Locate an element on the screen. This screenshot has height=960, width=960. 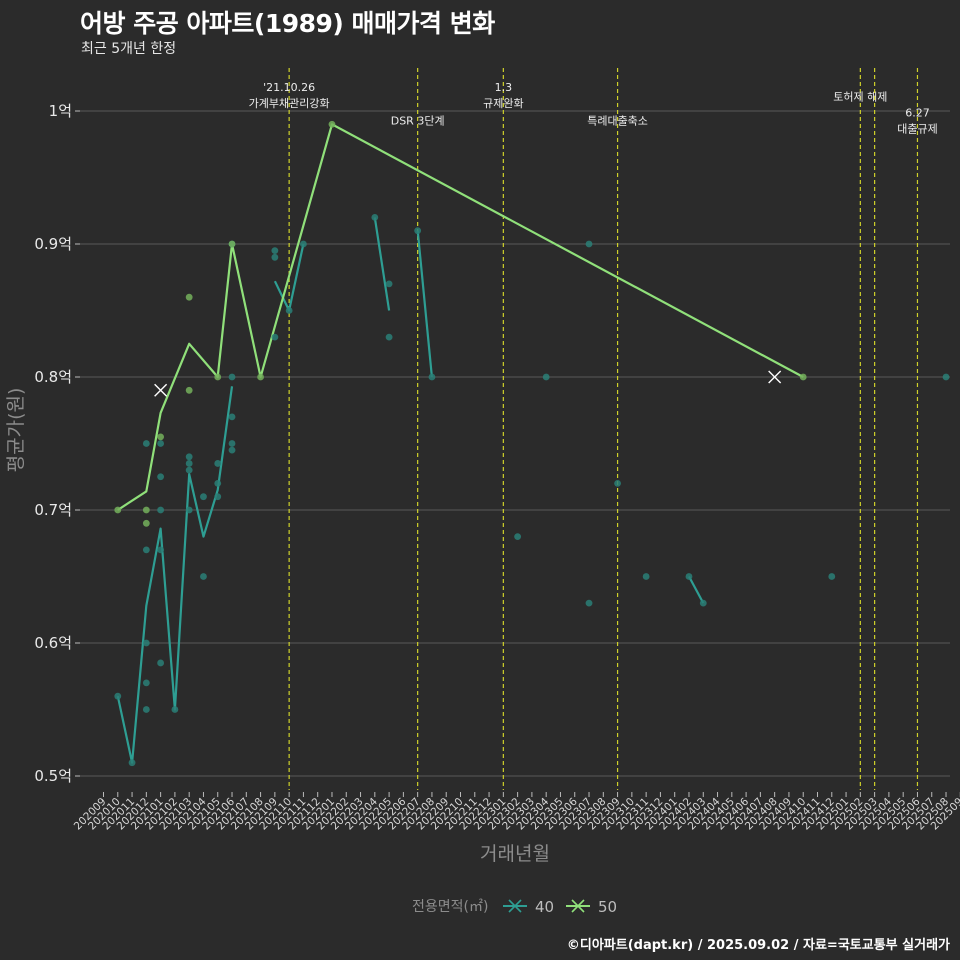
event-label: 가계부채관리강화 is located at coordinates (289, 103).